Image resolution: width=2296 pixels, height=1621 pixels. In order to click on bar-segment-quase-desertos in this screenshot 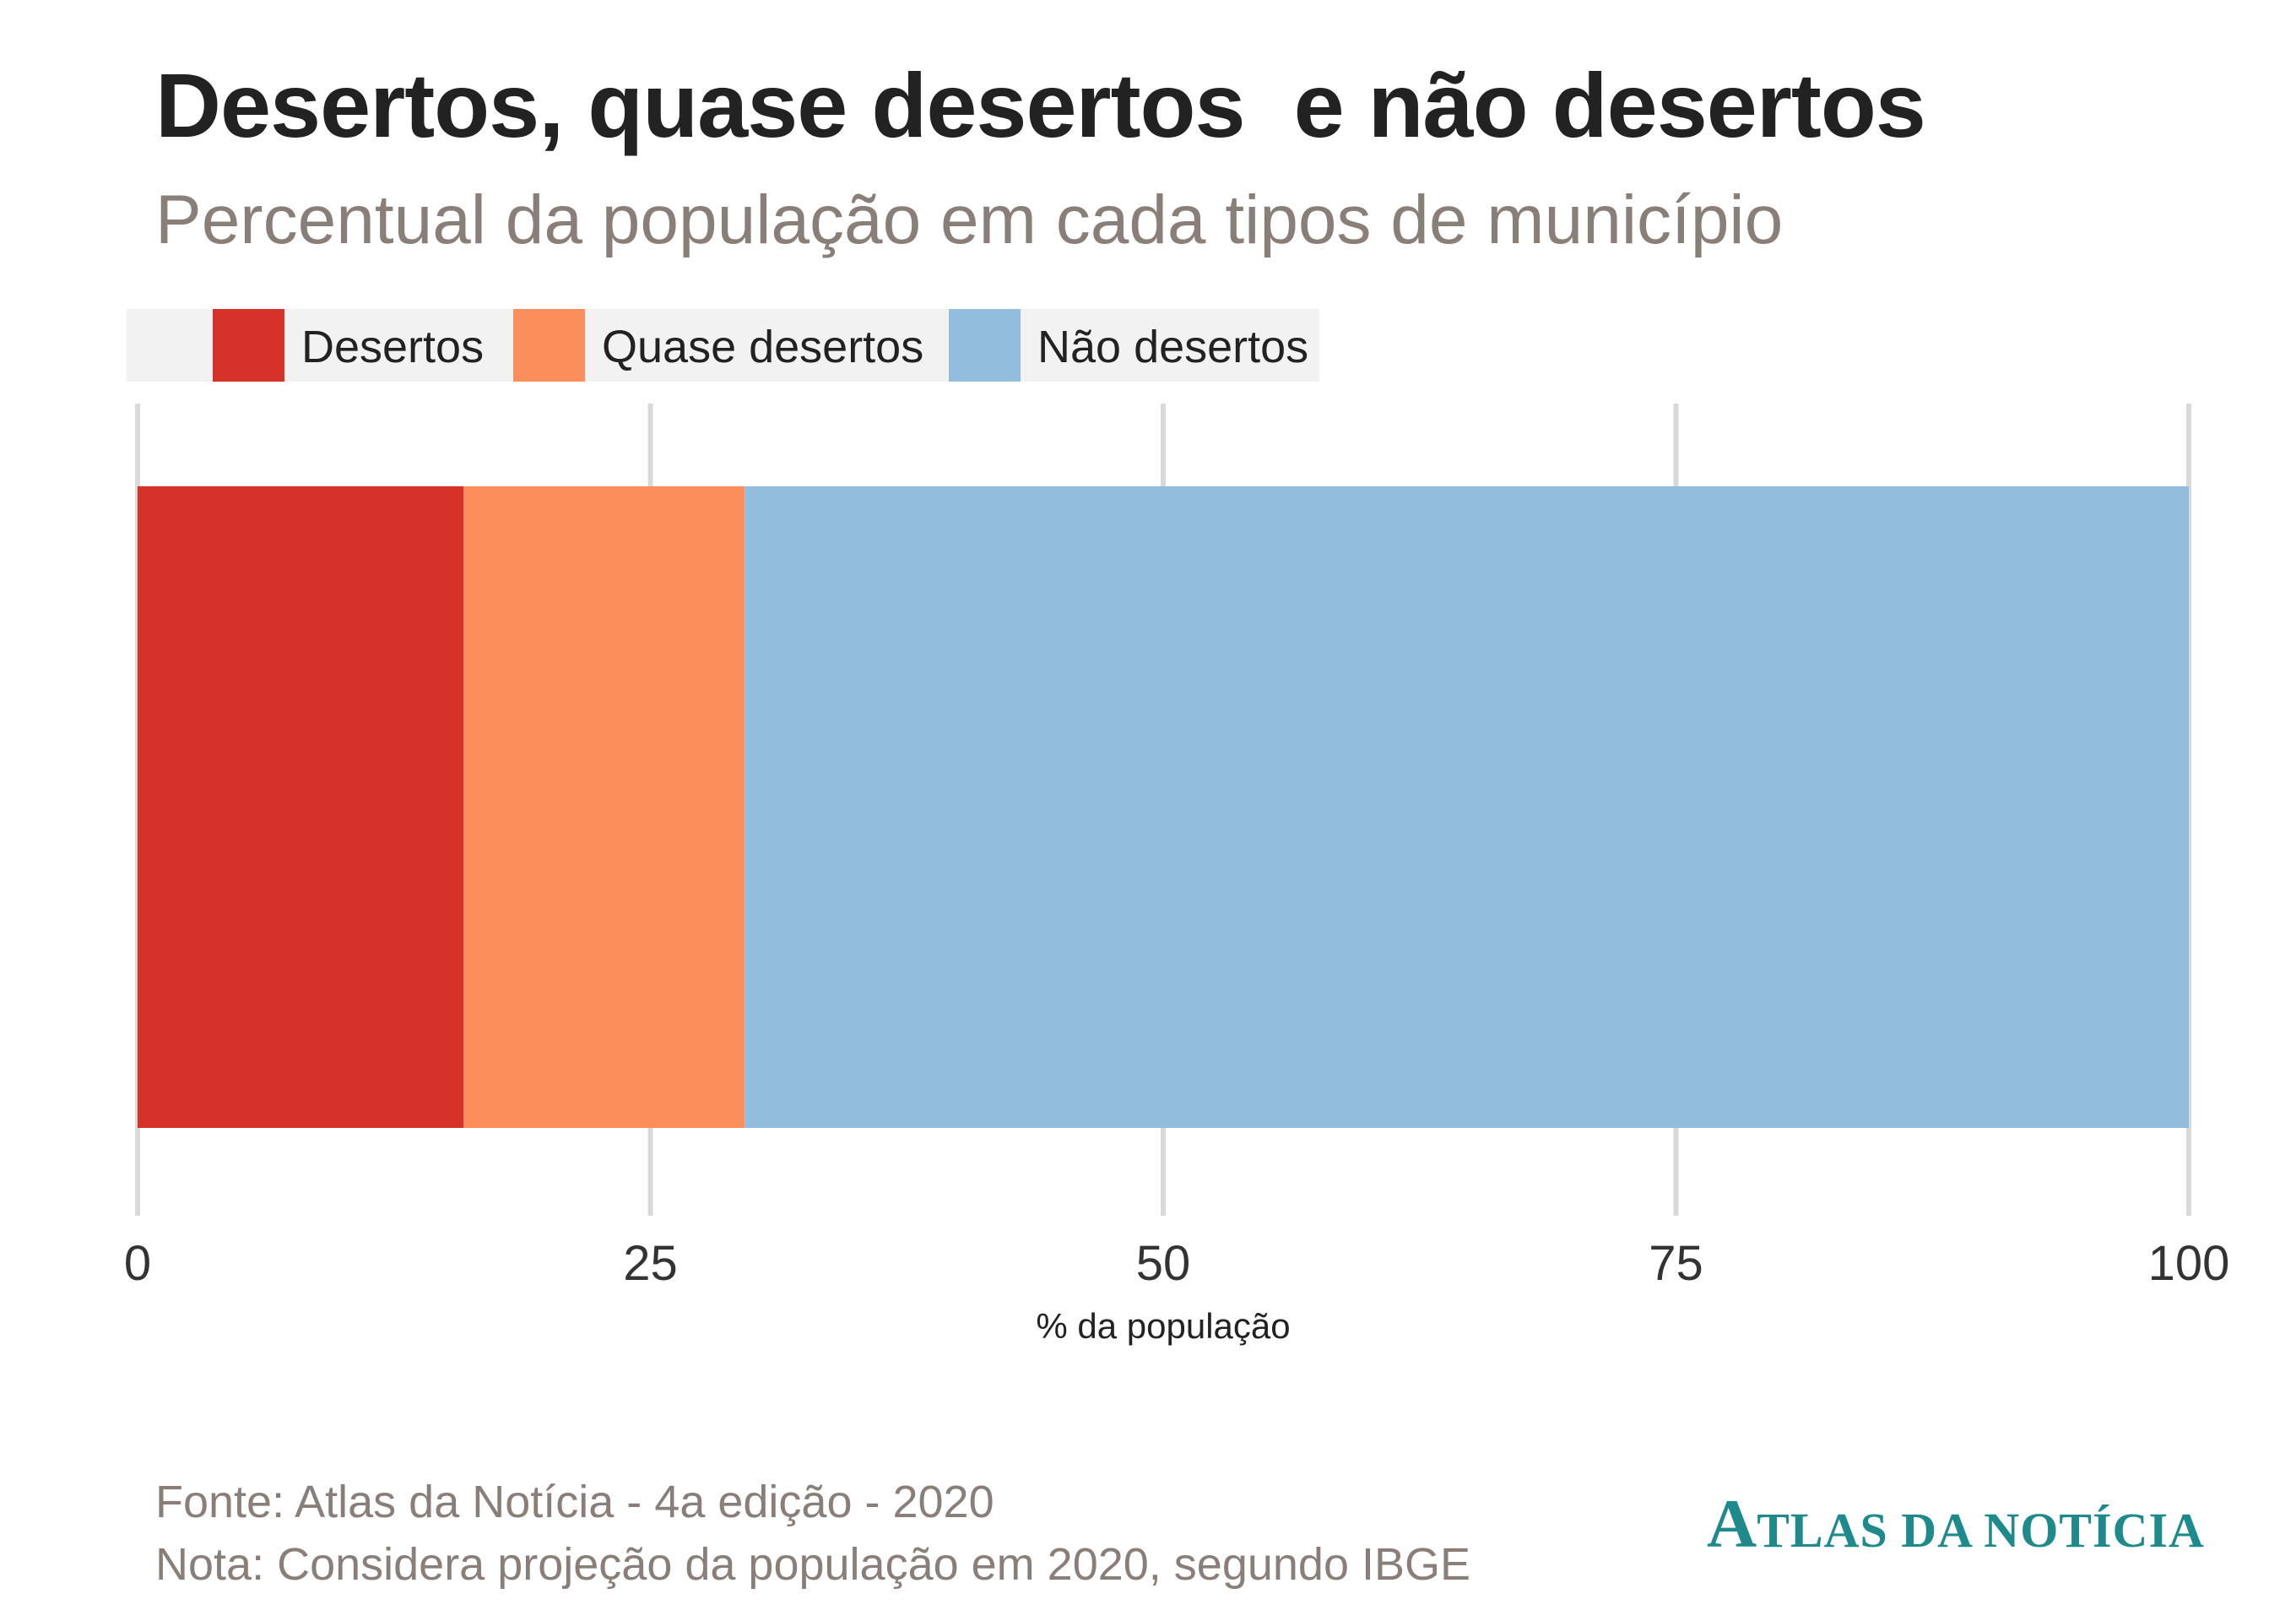, I will do `click(604, 807)`.